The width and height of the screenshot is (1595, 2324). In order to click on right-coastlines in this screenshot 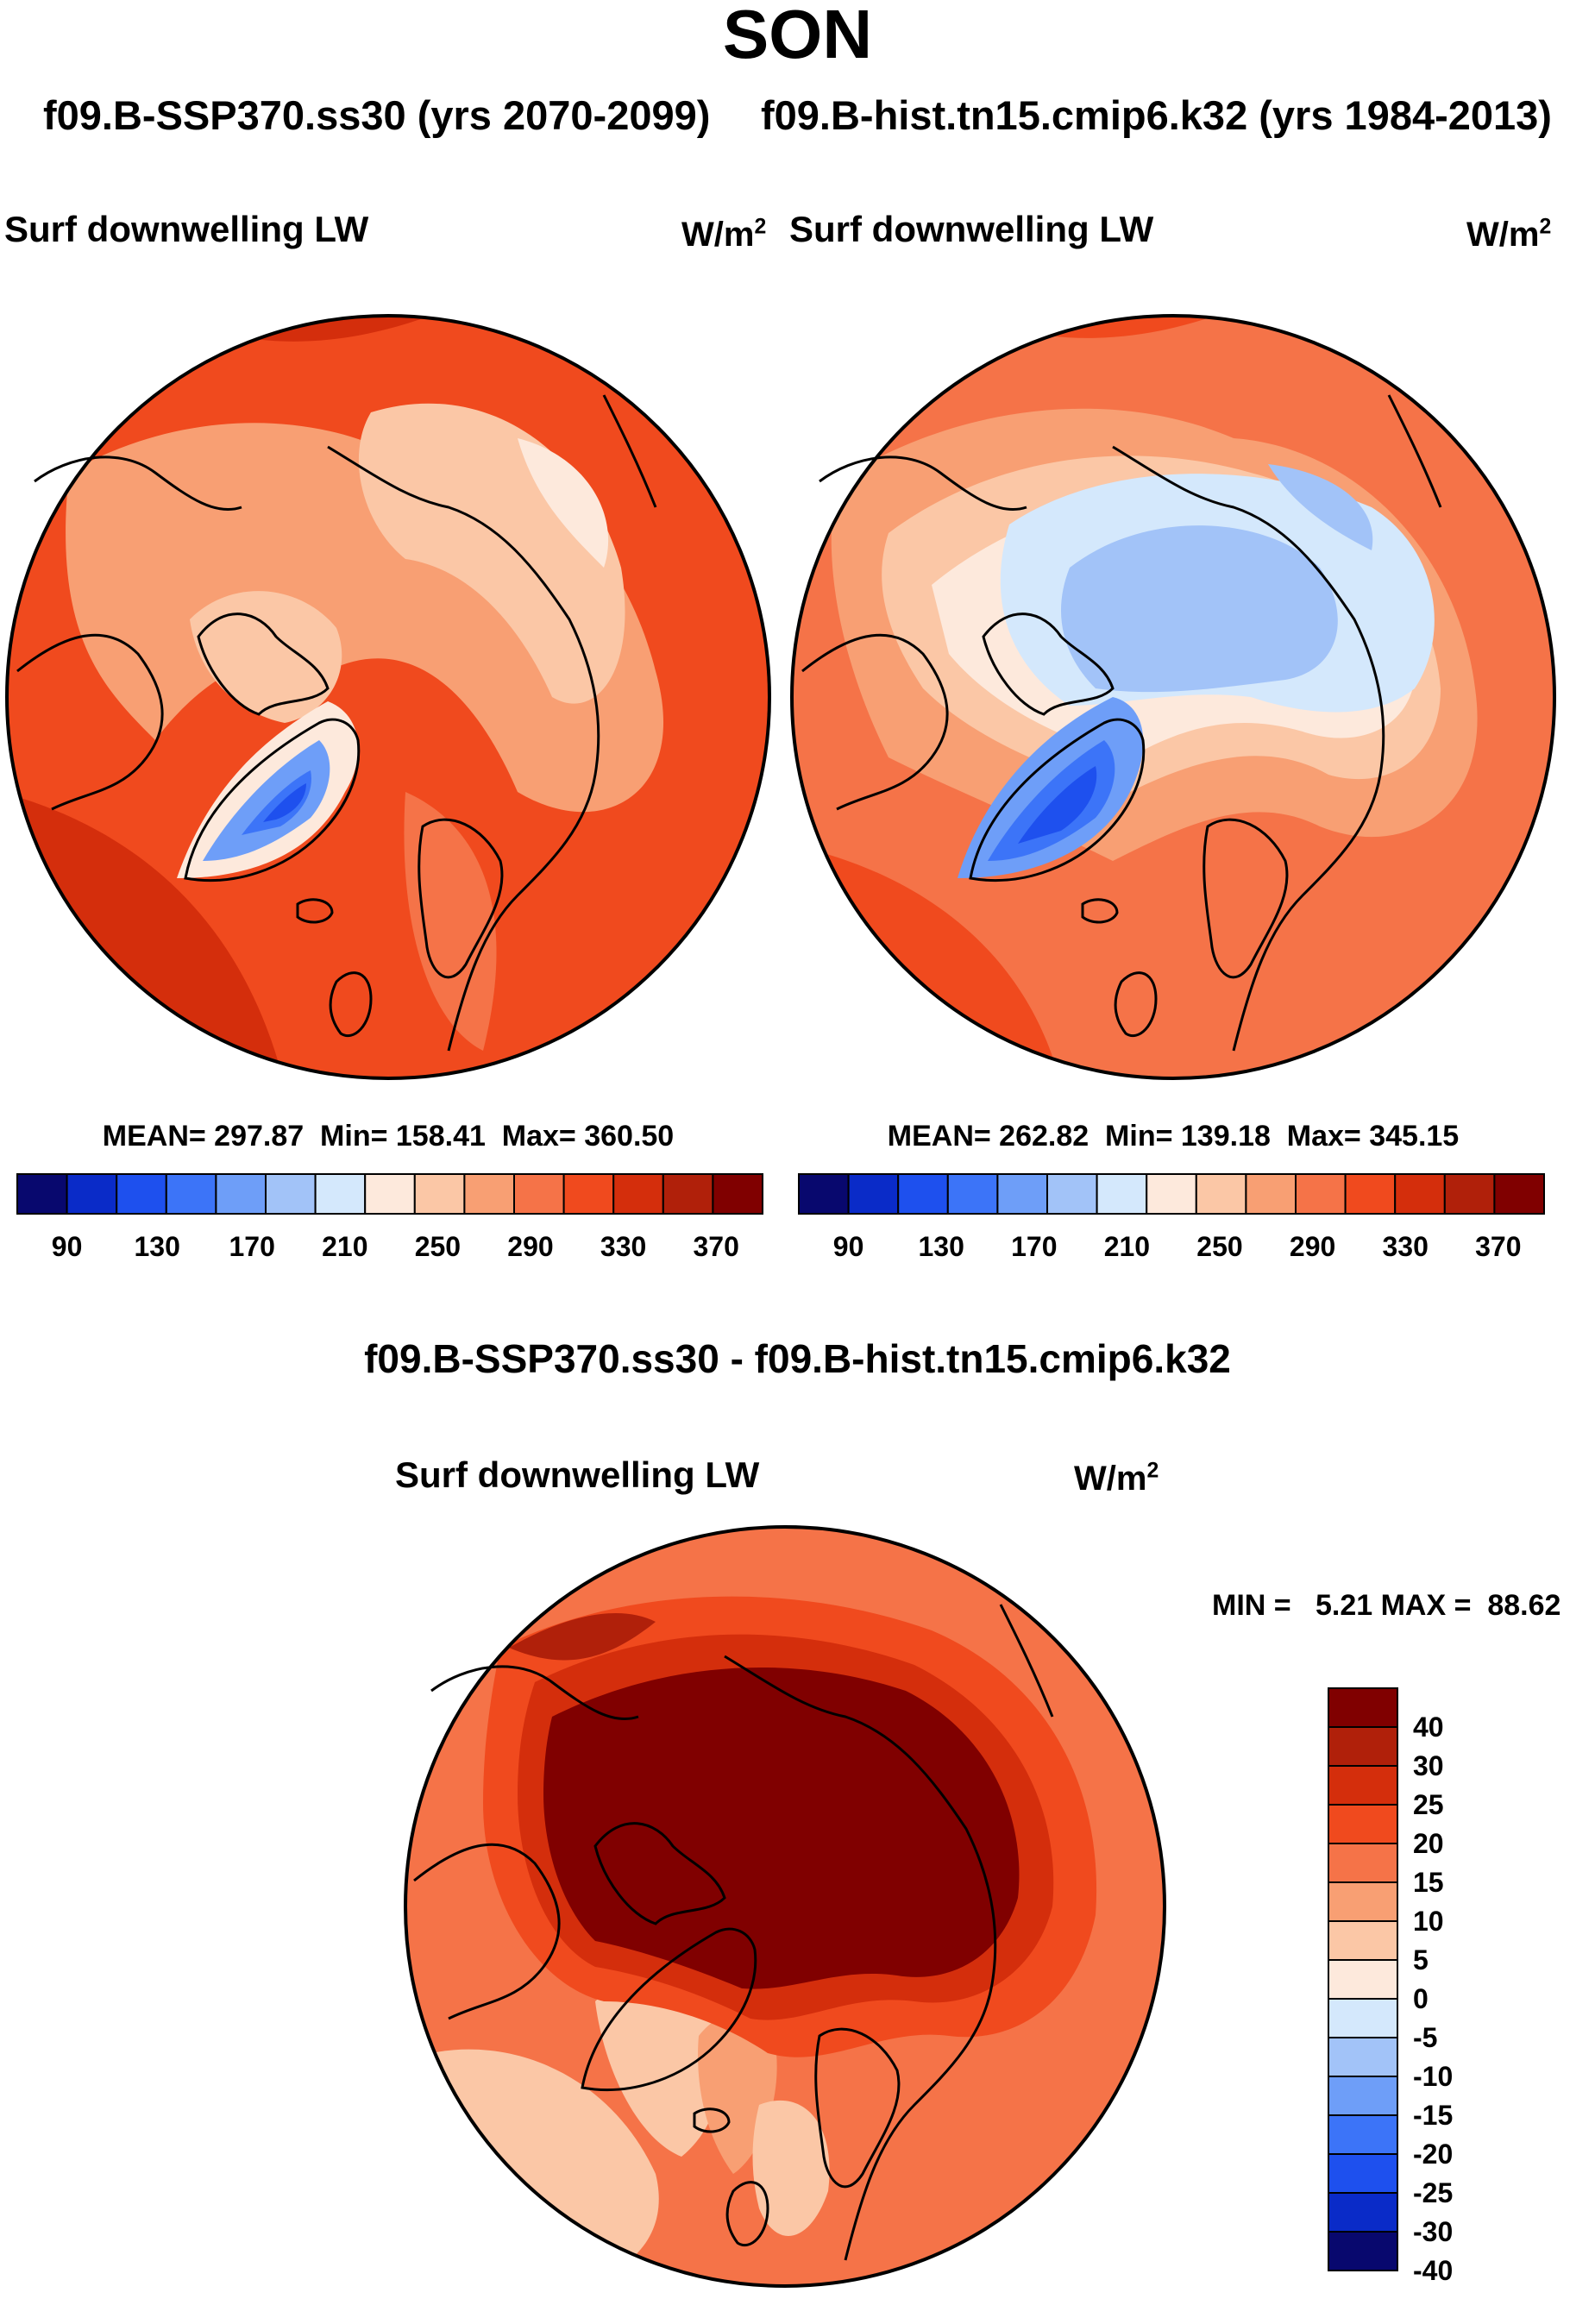, I will do `click(1121, 723)`.